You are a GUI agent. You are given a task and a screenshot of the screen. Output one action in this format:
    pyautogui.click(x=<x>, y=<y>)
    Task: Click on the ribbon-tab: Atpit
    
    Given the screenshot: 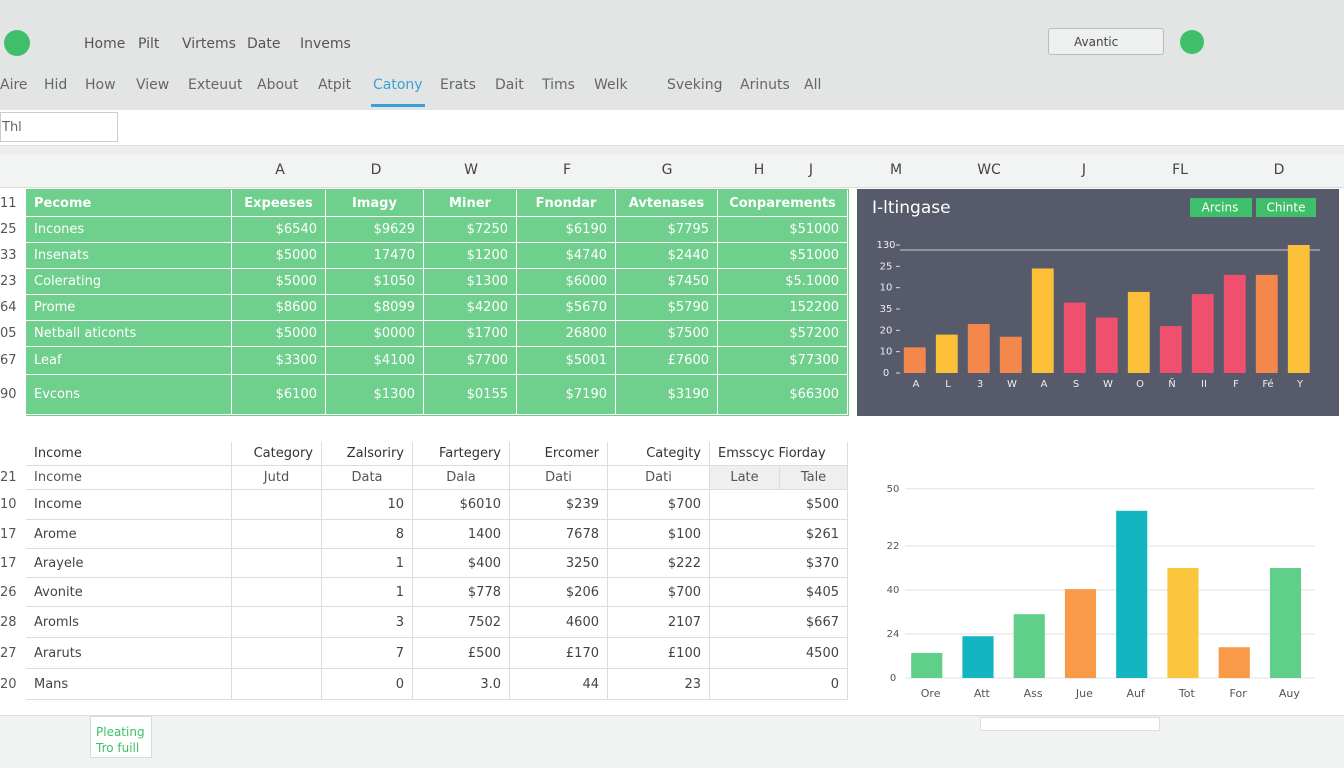 What is the action you would take?
    pyautogui.click(x=335, y=85)
    